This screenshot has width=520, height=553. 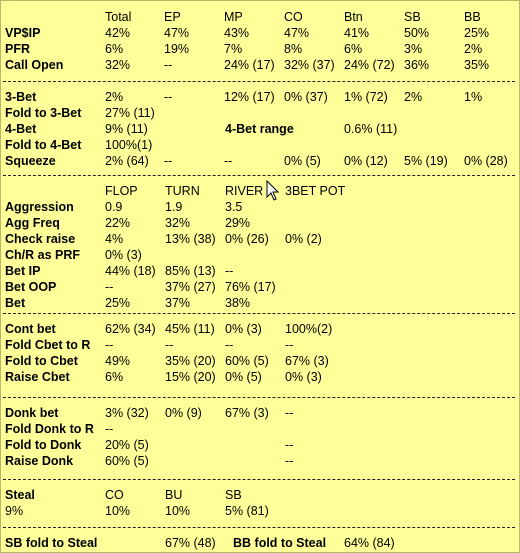 What do you see at coordinates (23, 271) in the screenshot?
I see `stat-label: Bet IP` at bounding box center [23, 271].